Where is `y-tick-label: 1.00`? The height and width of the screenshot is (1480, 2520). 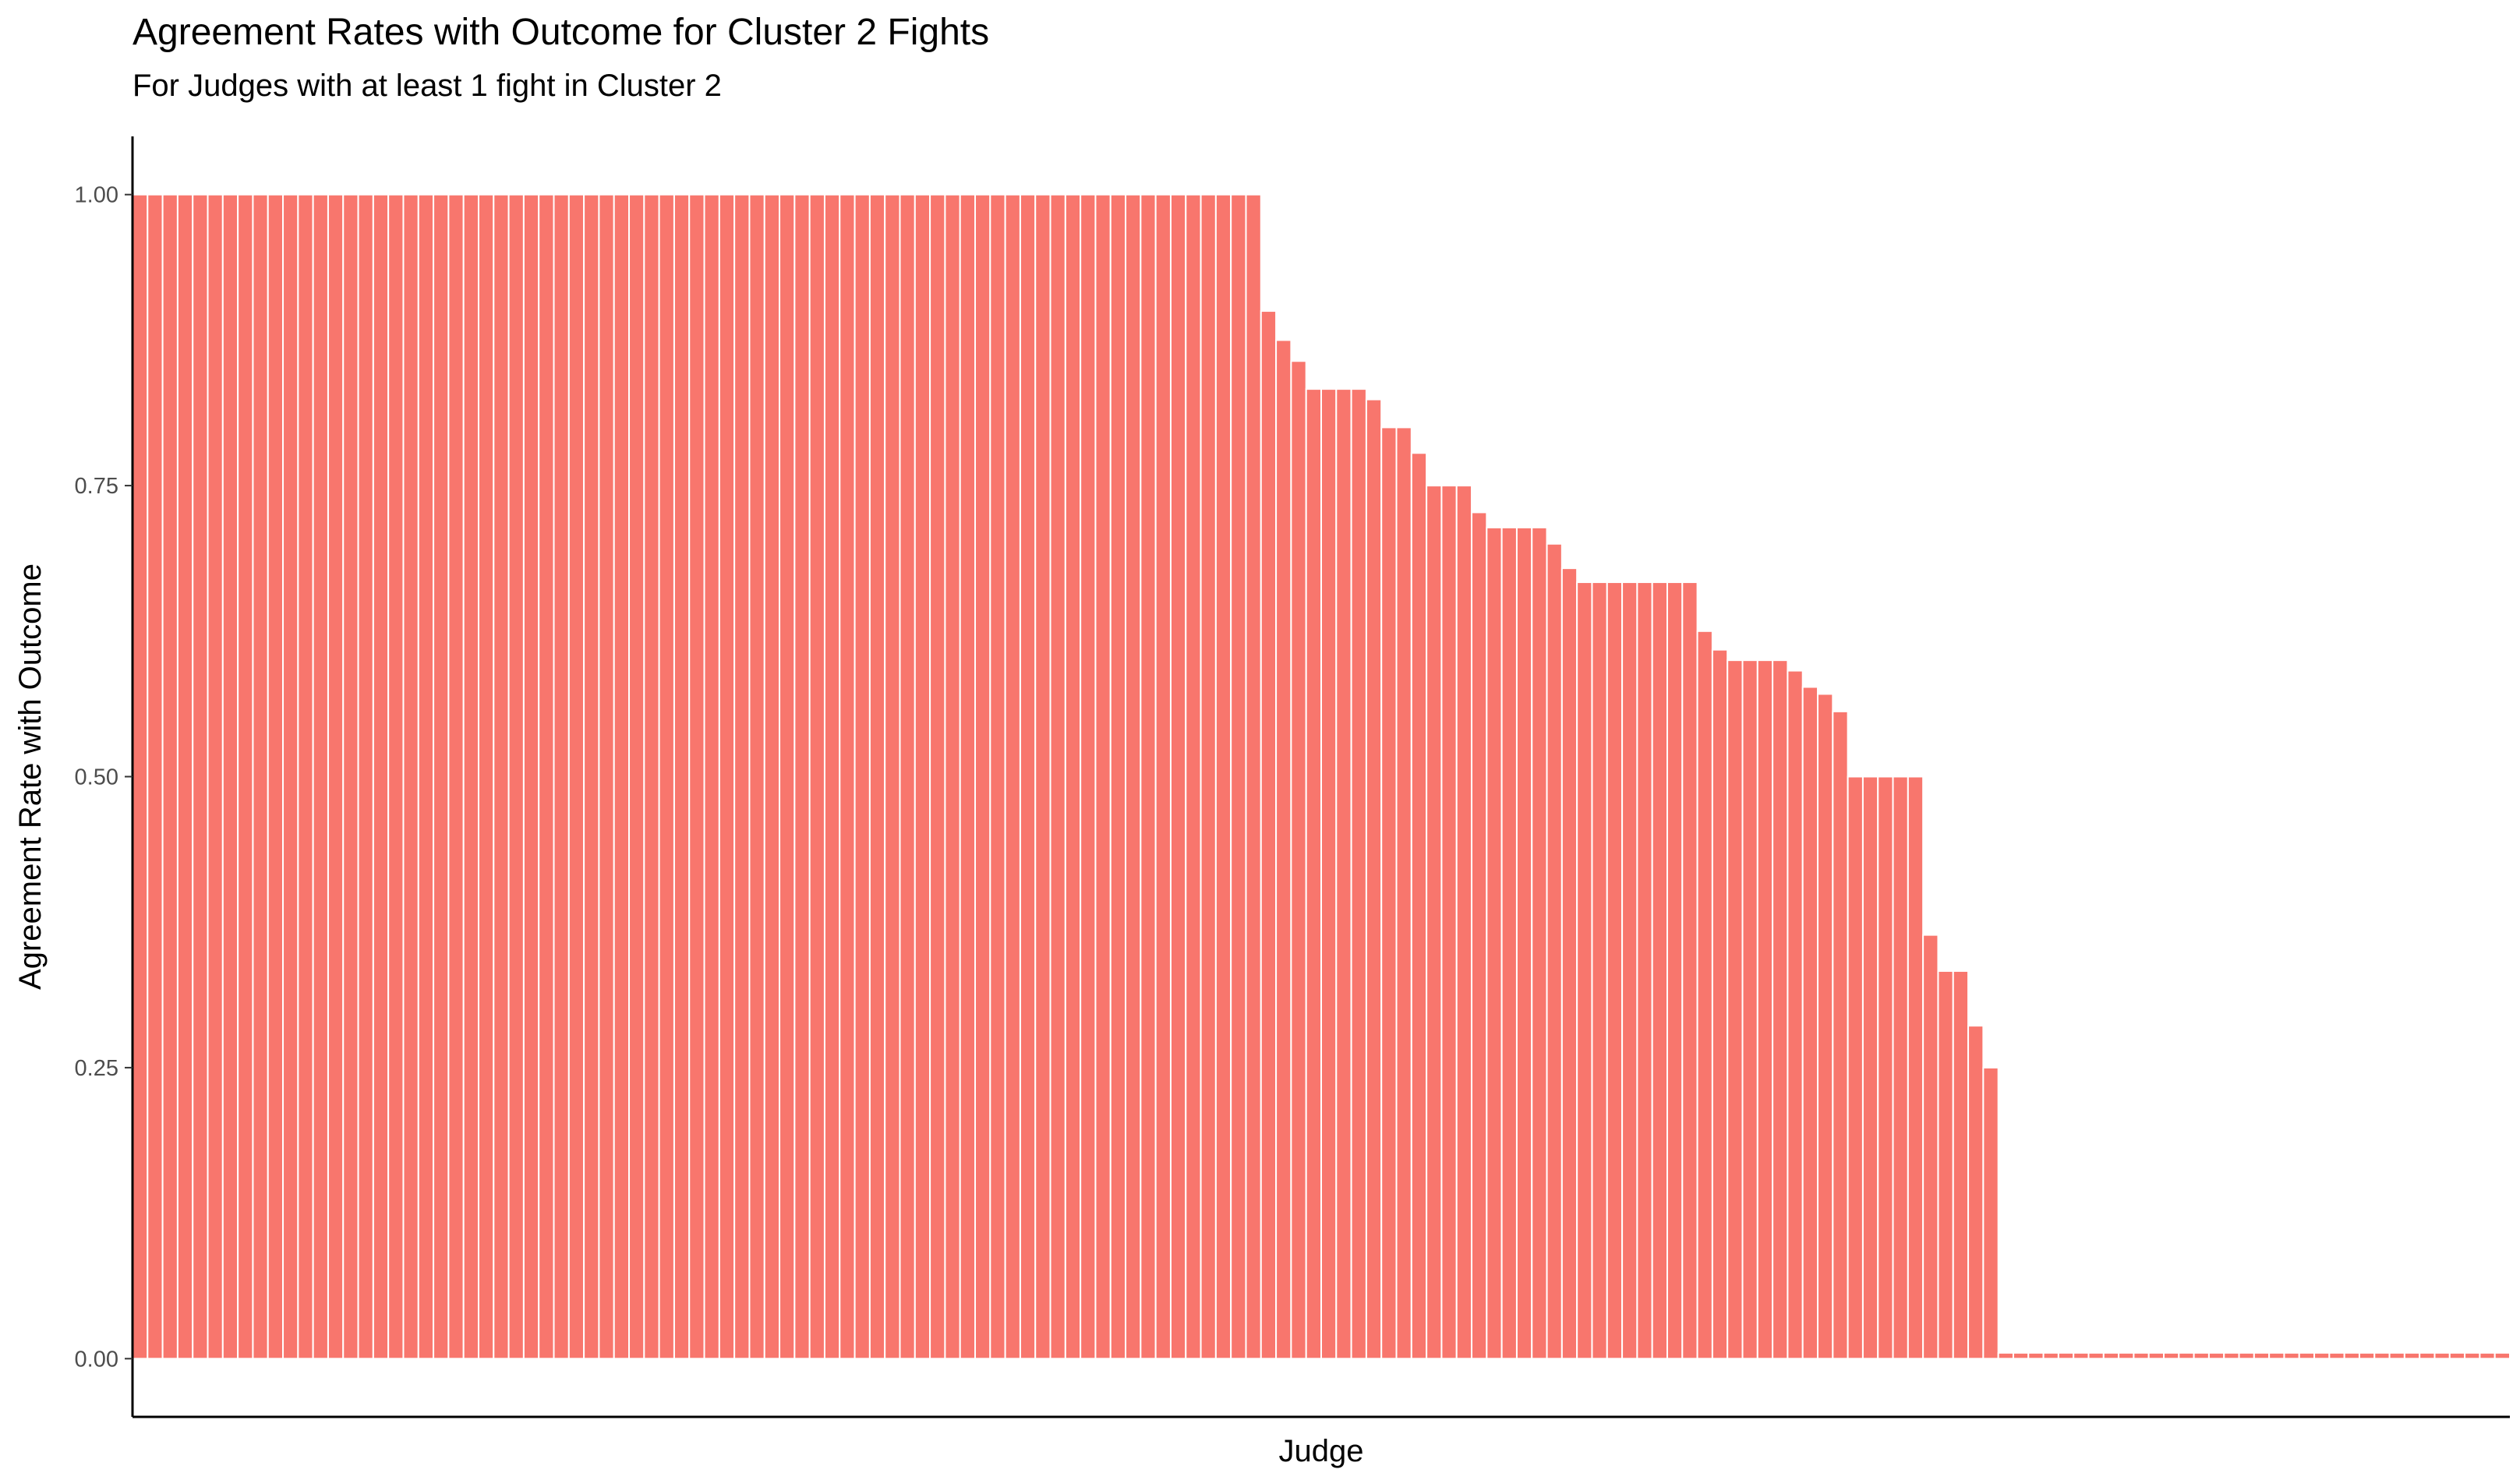 y-tick-label: 1.00 is located at coordinates (97, 195).